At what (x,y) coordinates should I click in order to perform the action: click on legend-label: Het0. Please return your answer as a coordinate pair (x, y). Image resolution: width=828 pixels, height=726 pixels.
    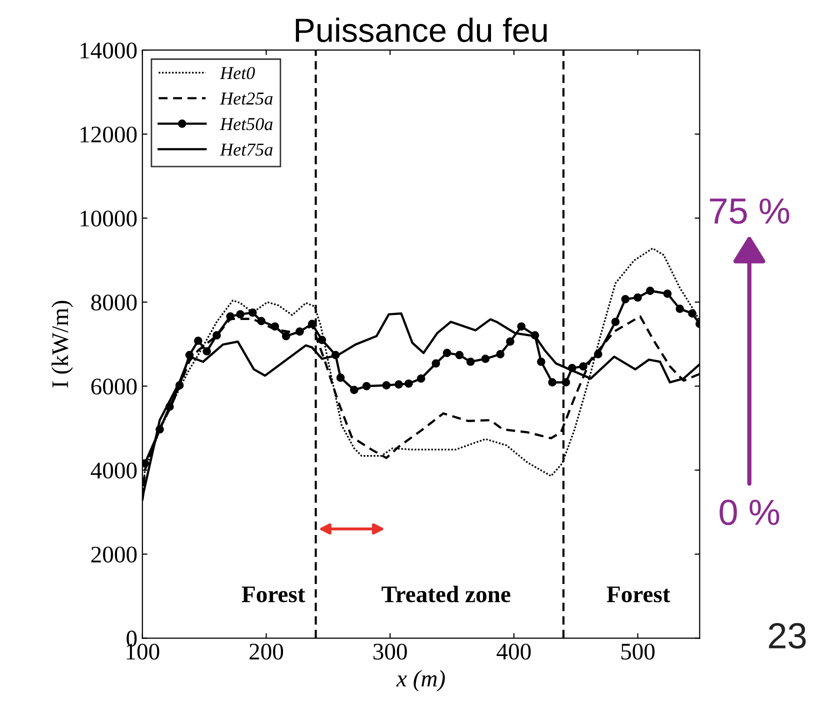
    Looking at the image, I should click on (237, 73).